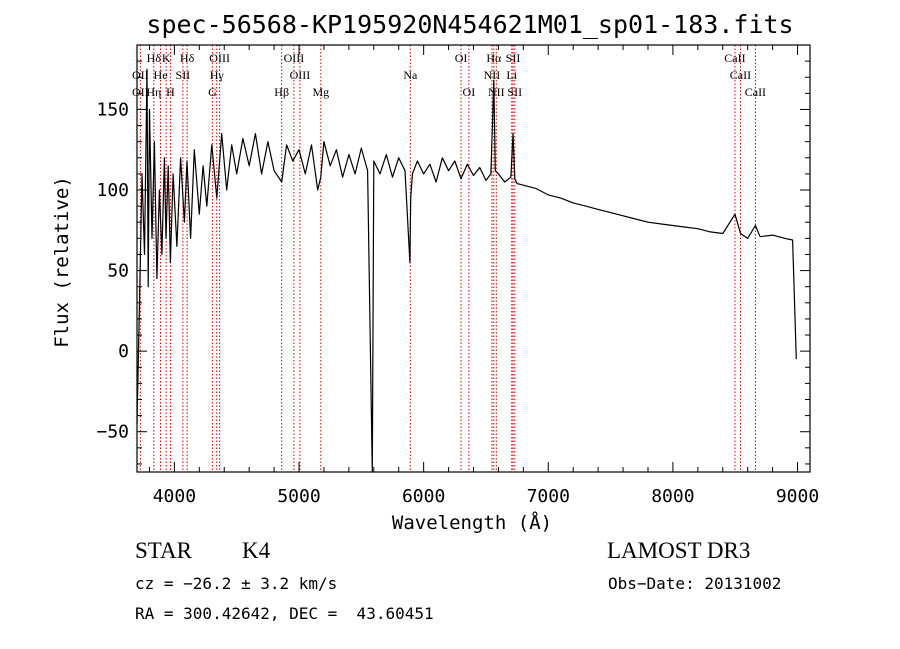  I want to click on line-label: Na, so click(410, 75).